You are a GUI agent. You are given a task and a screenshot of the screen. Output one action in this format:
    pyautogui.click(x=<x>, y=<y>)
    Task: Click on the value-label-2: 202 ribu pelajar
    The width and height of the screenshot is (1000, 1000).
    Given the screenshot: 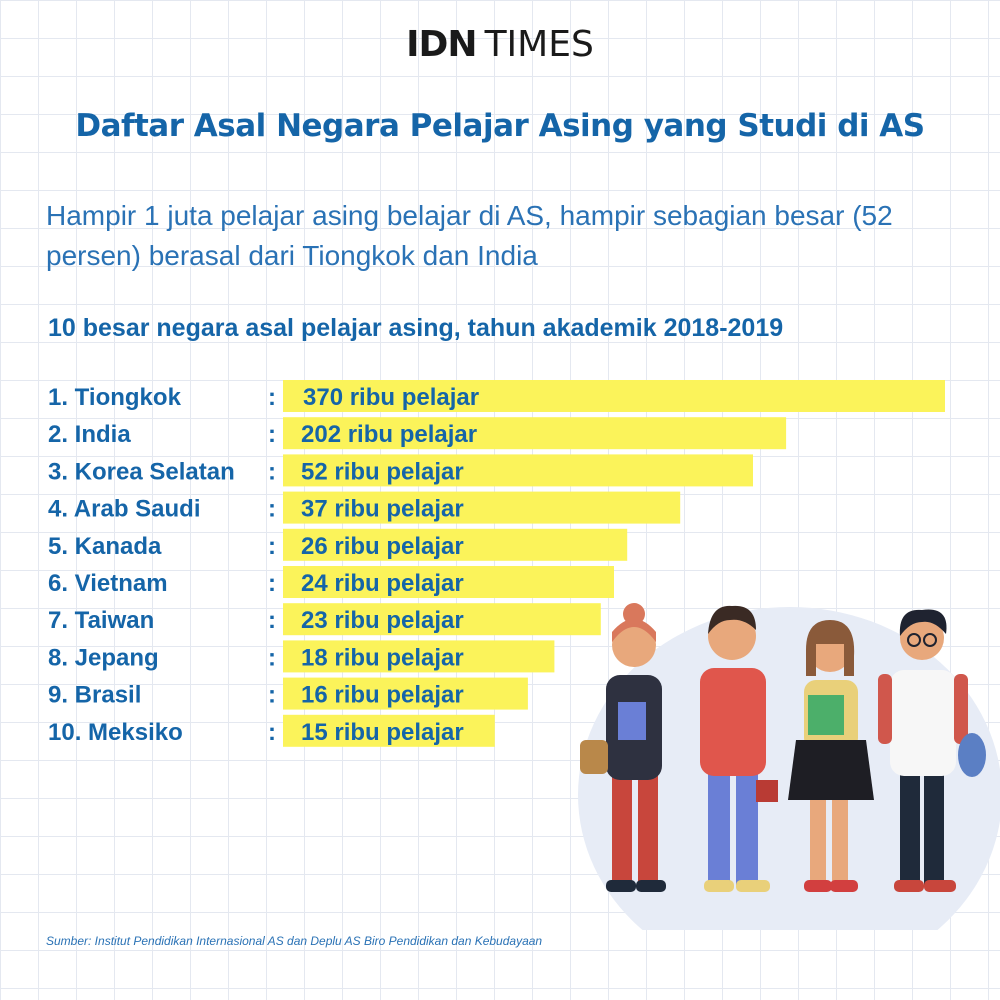 What is the action you would take?
    pyautogui.click(x=389, y=434)
    